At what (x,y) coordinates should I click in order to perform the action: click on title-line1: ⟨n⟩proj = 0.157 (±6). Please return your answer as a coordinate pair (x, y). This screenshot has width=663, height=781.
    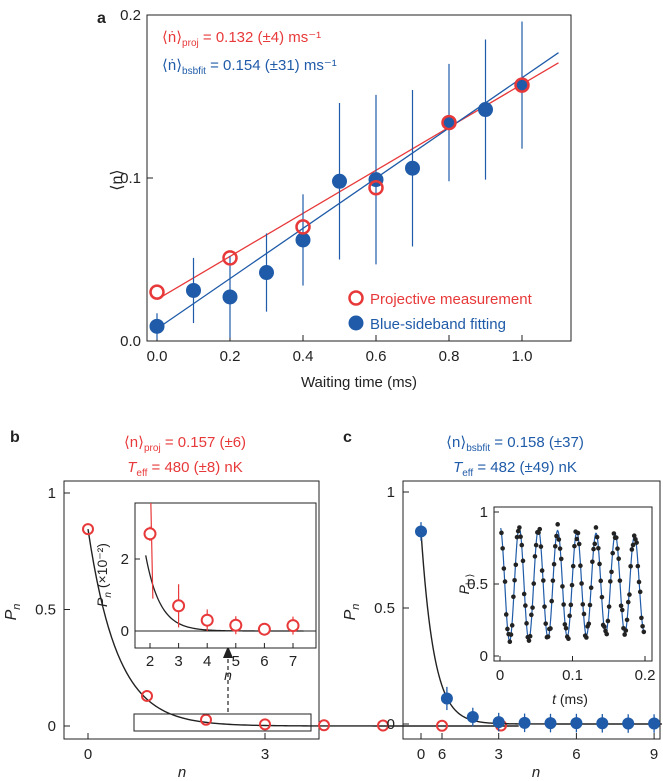
    Looking at the image, I should click on (185, 444).